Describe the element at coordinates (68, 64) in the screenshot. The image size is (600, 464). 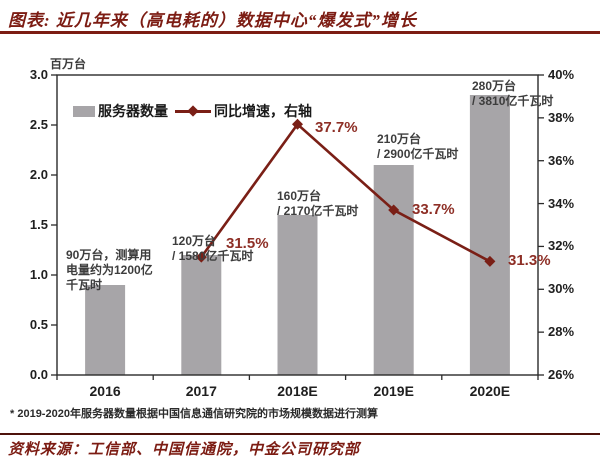
I see `left-axis-unit-label: 百万台` at that location.